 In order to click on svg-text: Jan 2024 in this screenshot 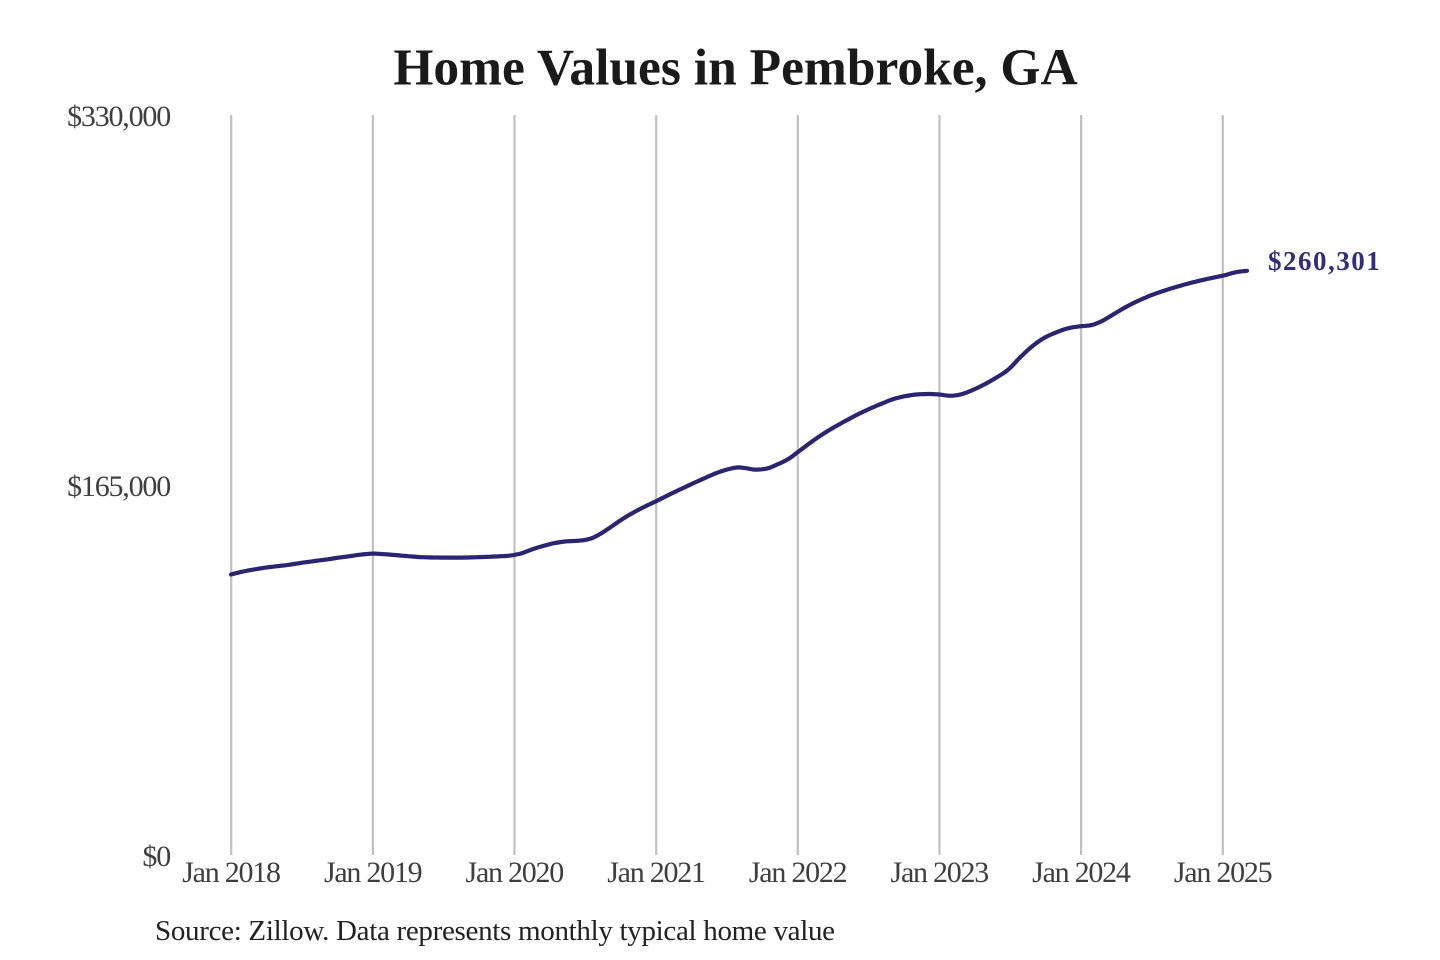, I will do `click(1081, 872)`.